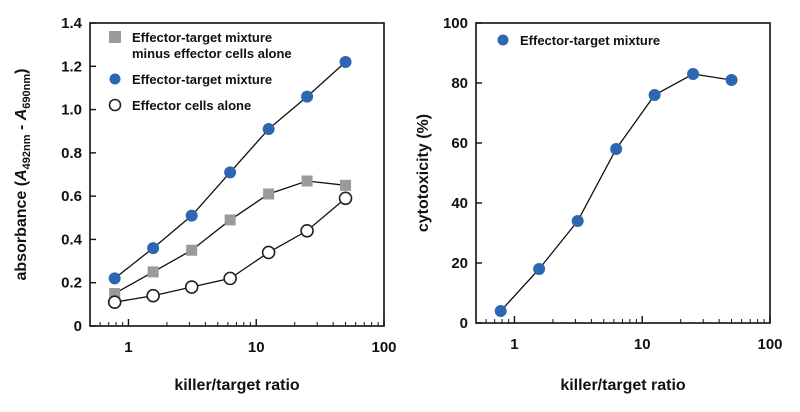  I want to click on y-tick-label: 0.4, so click(72, 239).